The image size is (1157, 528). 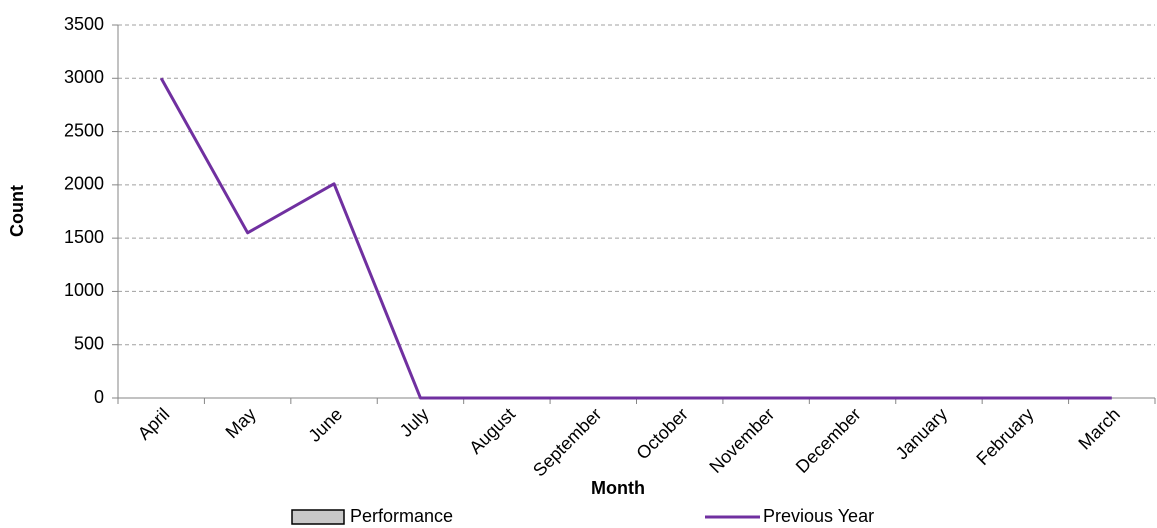 I want to click on x-tick-label: March, so click(x=1099, y=429).